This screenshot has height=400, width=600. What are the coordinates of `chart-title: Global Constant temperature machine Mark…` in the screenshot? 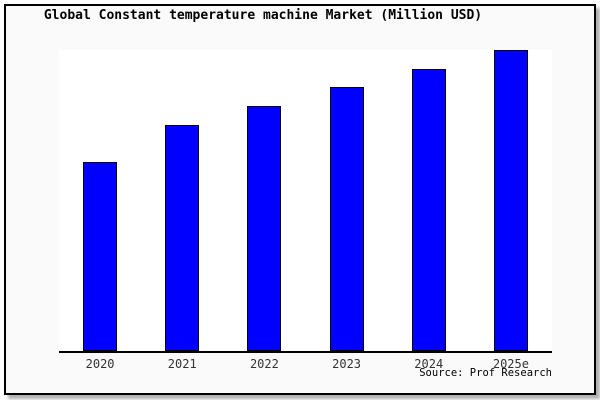 It's located at (263, 15).